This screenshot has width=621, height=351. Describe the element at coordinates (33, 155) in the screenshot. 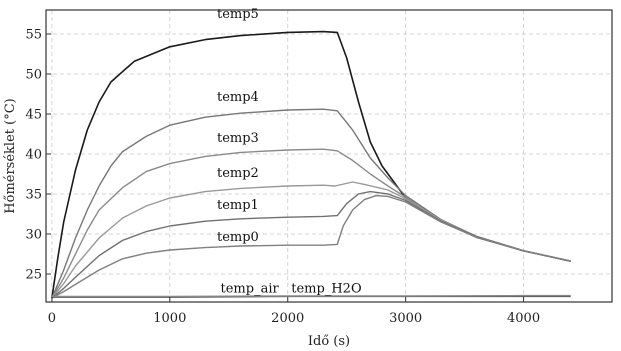

I see `y-tick-label: 40` at that location.